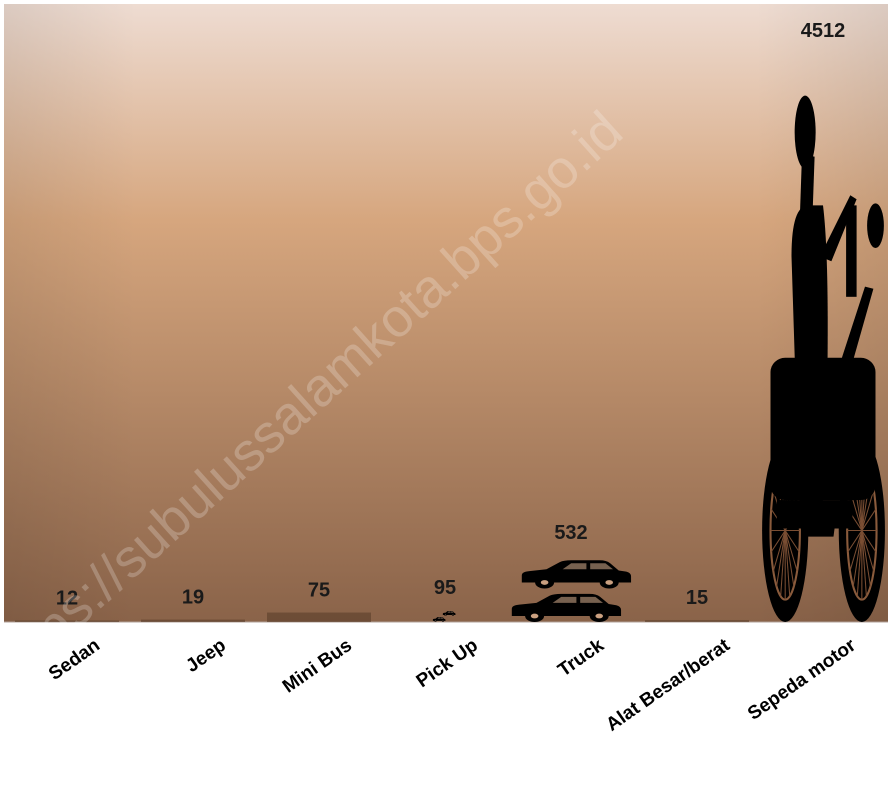 This screenshot has width=892, height=795. Describe the element at coordinates (571, 591) in the screenshot. I see `bar-truck` at that location.